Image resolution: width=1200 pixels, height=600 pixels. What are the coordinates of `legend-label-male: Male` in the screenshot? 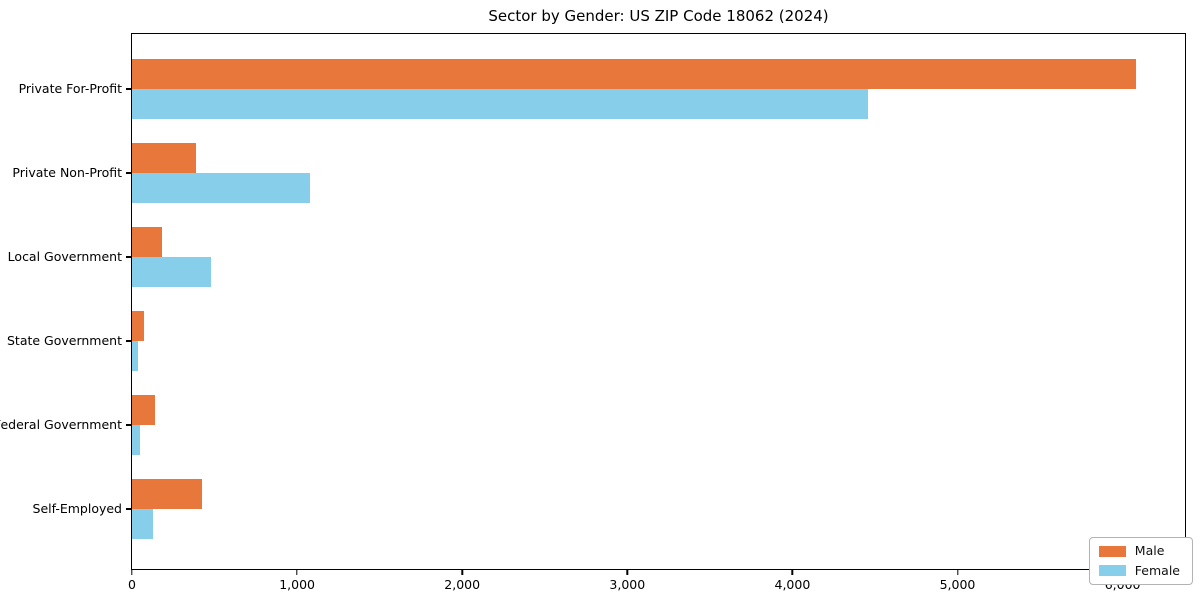 It's located at (1149, 550).